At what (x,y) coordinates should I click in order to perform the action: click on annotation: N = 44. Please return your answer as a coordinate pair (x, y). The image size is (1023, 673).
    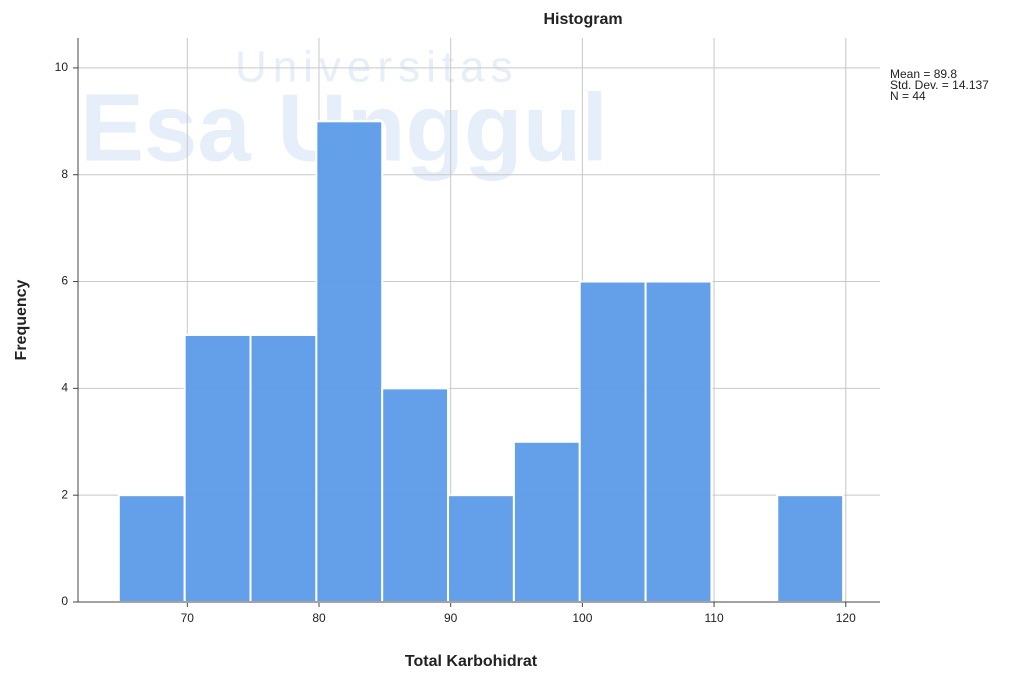
    Looking at the image, I should click on (908, 96).